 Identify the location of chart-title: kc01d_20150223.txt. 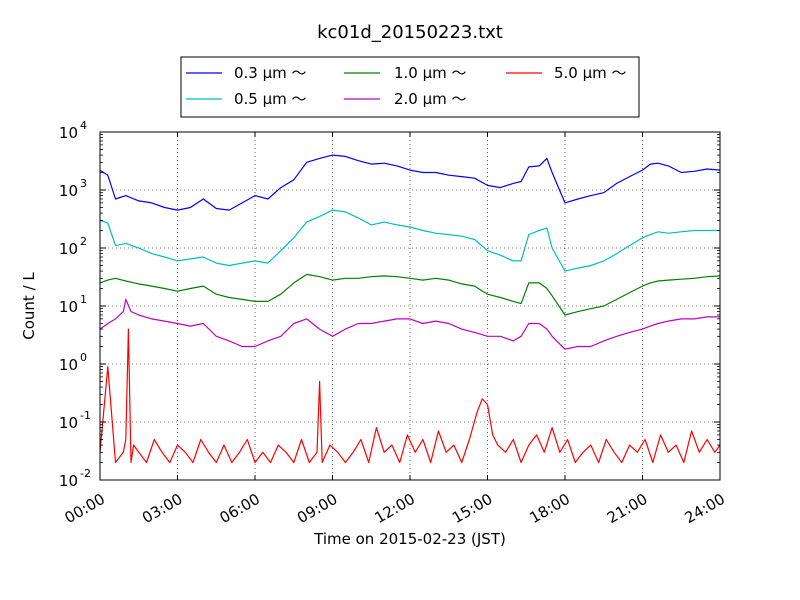
(410, 32).